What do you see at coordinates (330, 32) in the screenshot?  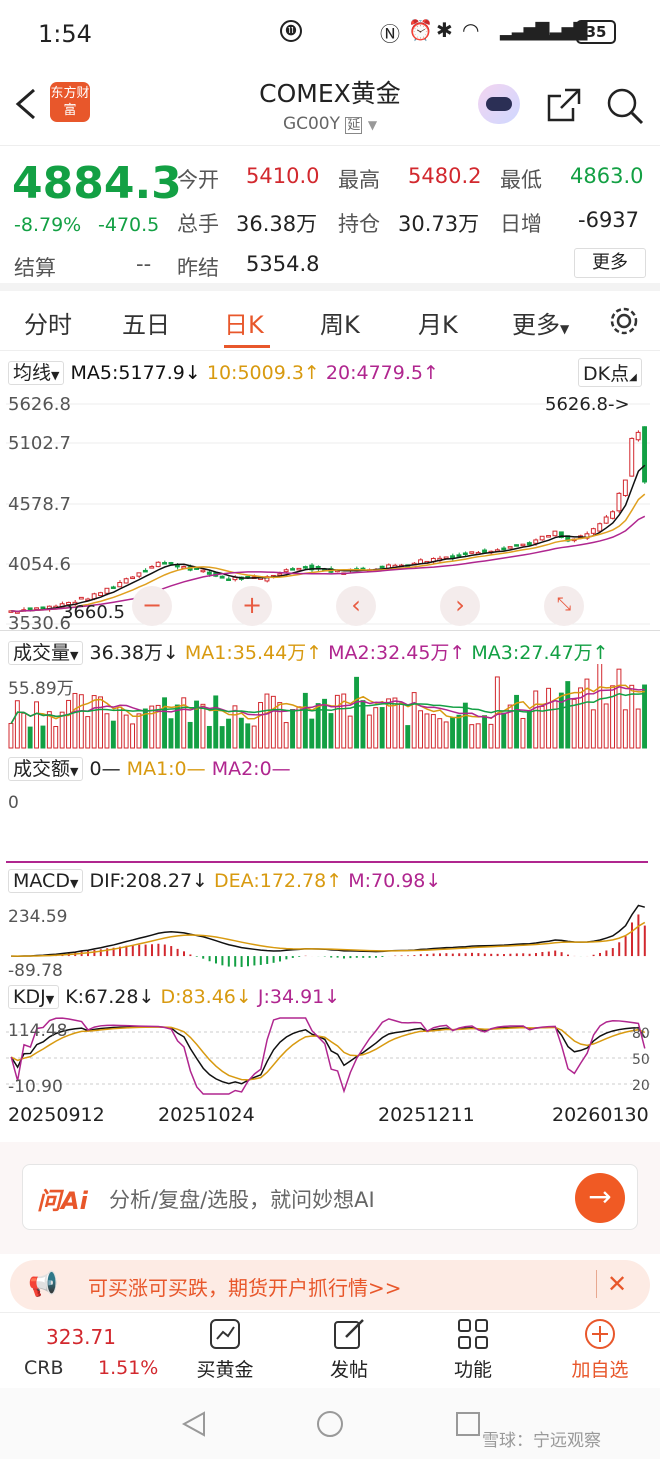 I see `status-bar: 1:54 ⓫ Ⓝ ⏰ ✱ ◠ ▂▃▅▇ ▂▃▅▇ 35` at bounding box center [330, 32].